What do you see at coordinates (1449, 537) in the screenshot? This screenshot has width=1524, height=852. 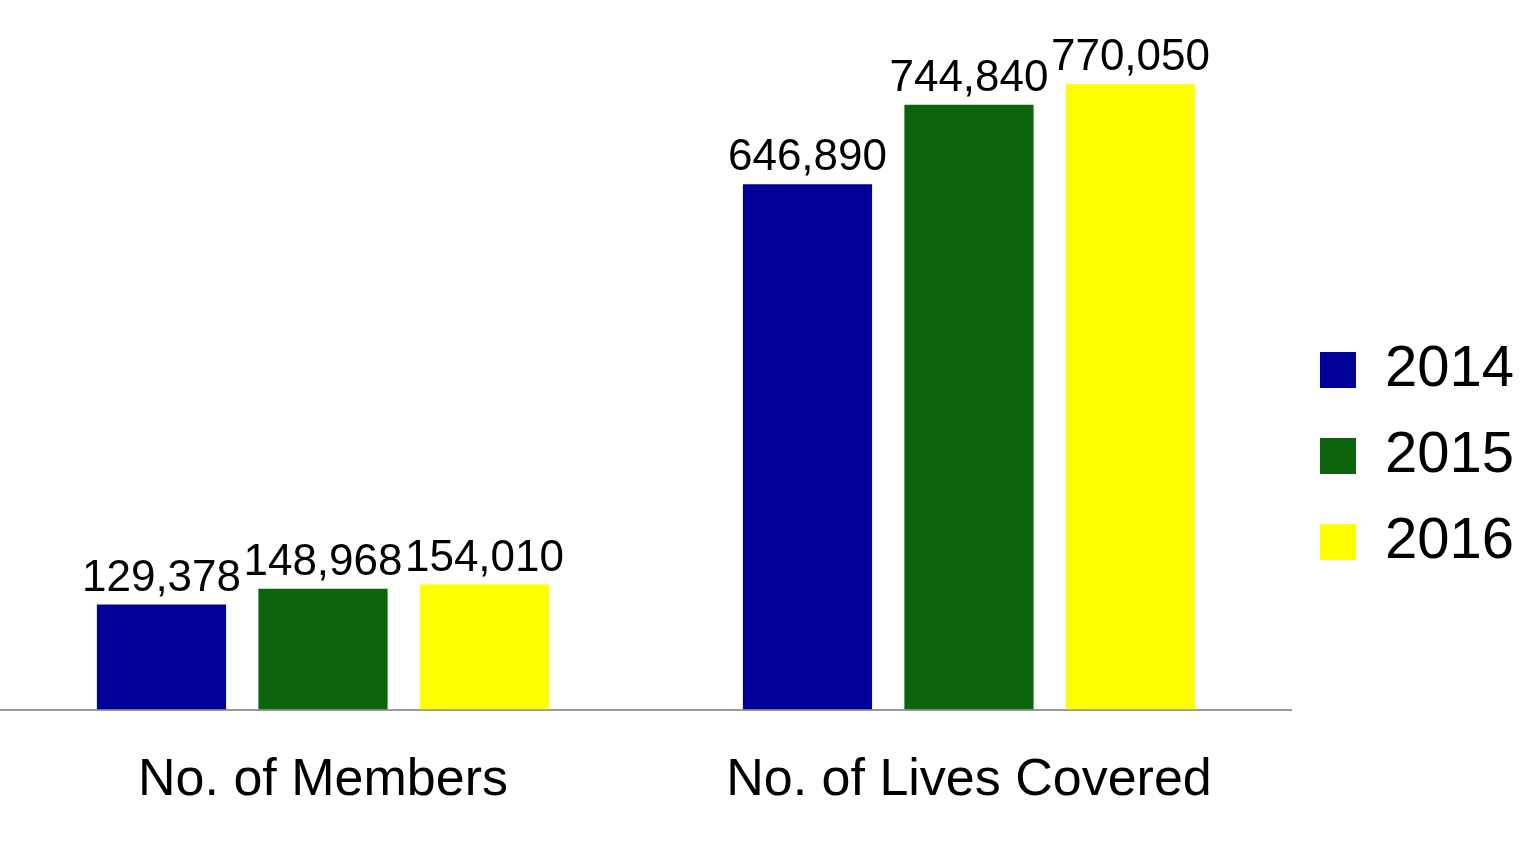 I see `legend-label: 2016` at bounding box center [1449, 537].